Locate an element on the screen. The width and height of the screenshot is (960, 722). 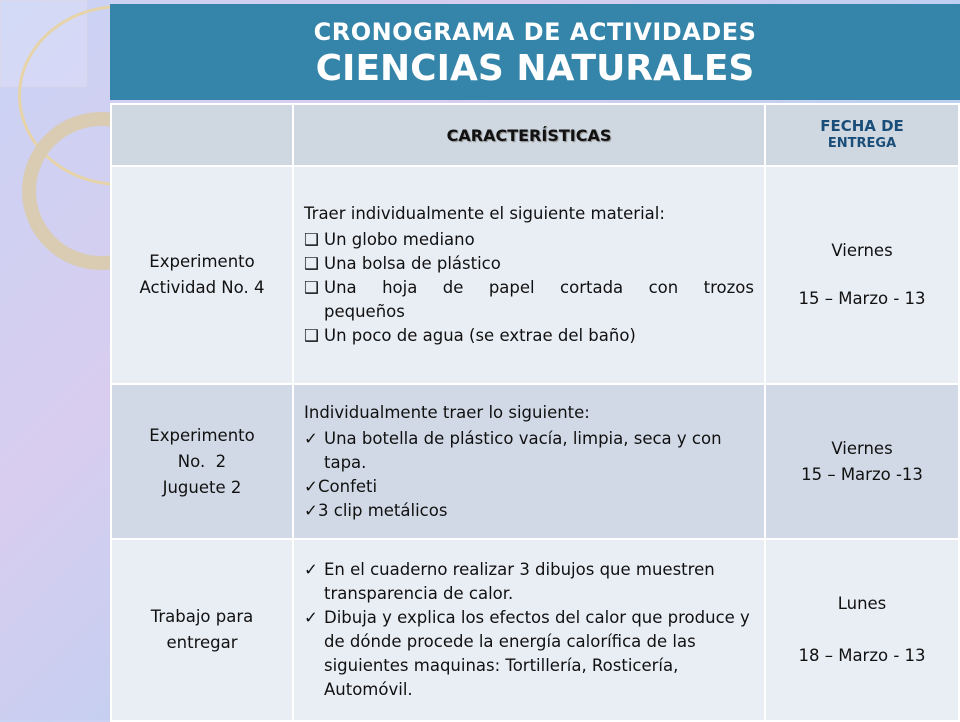
activity-cell: Experimento No. 2 Juguete 2 is located at coordinates (202, 461).